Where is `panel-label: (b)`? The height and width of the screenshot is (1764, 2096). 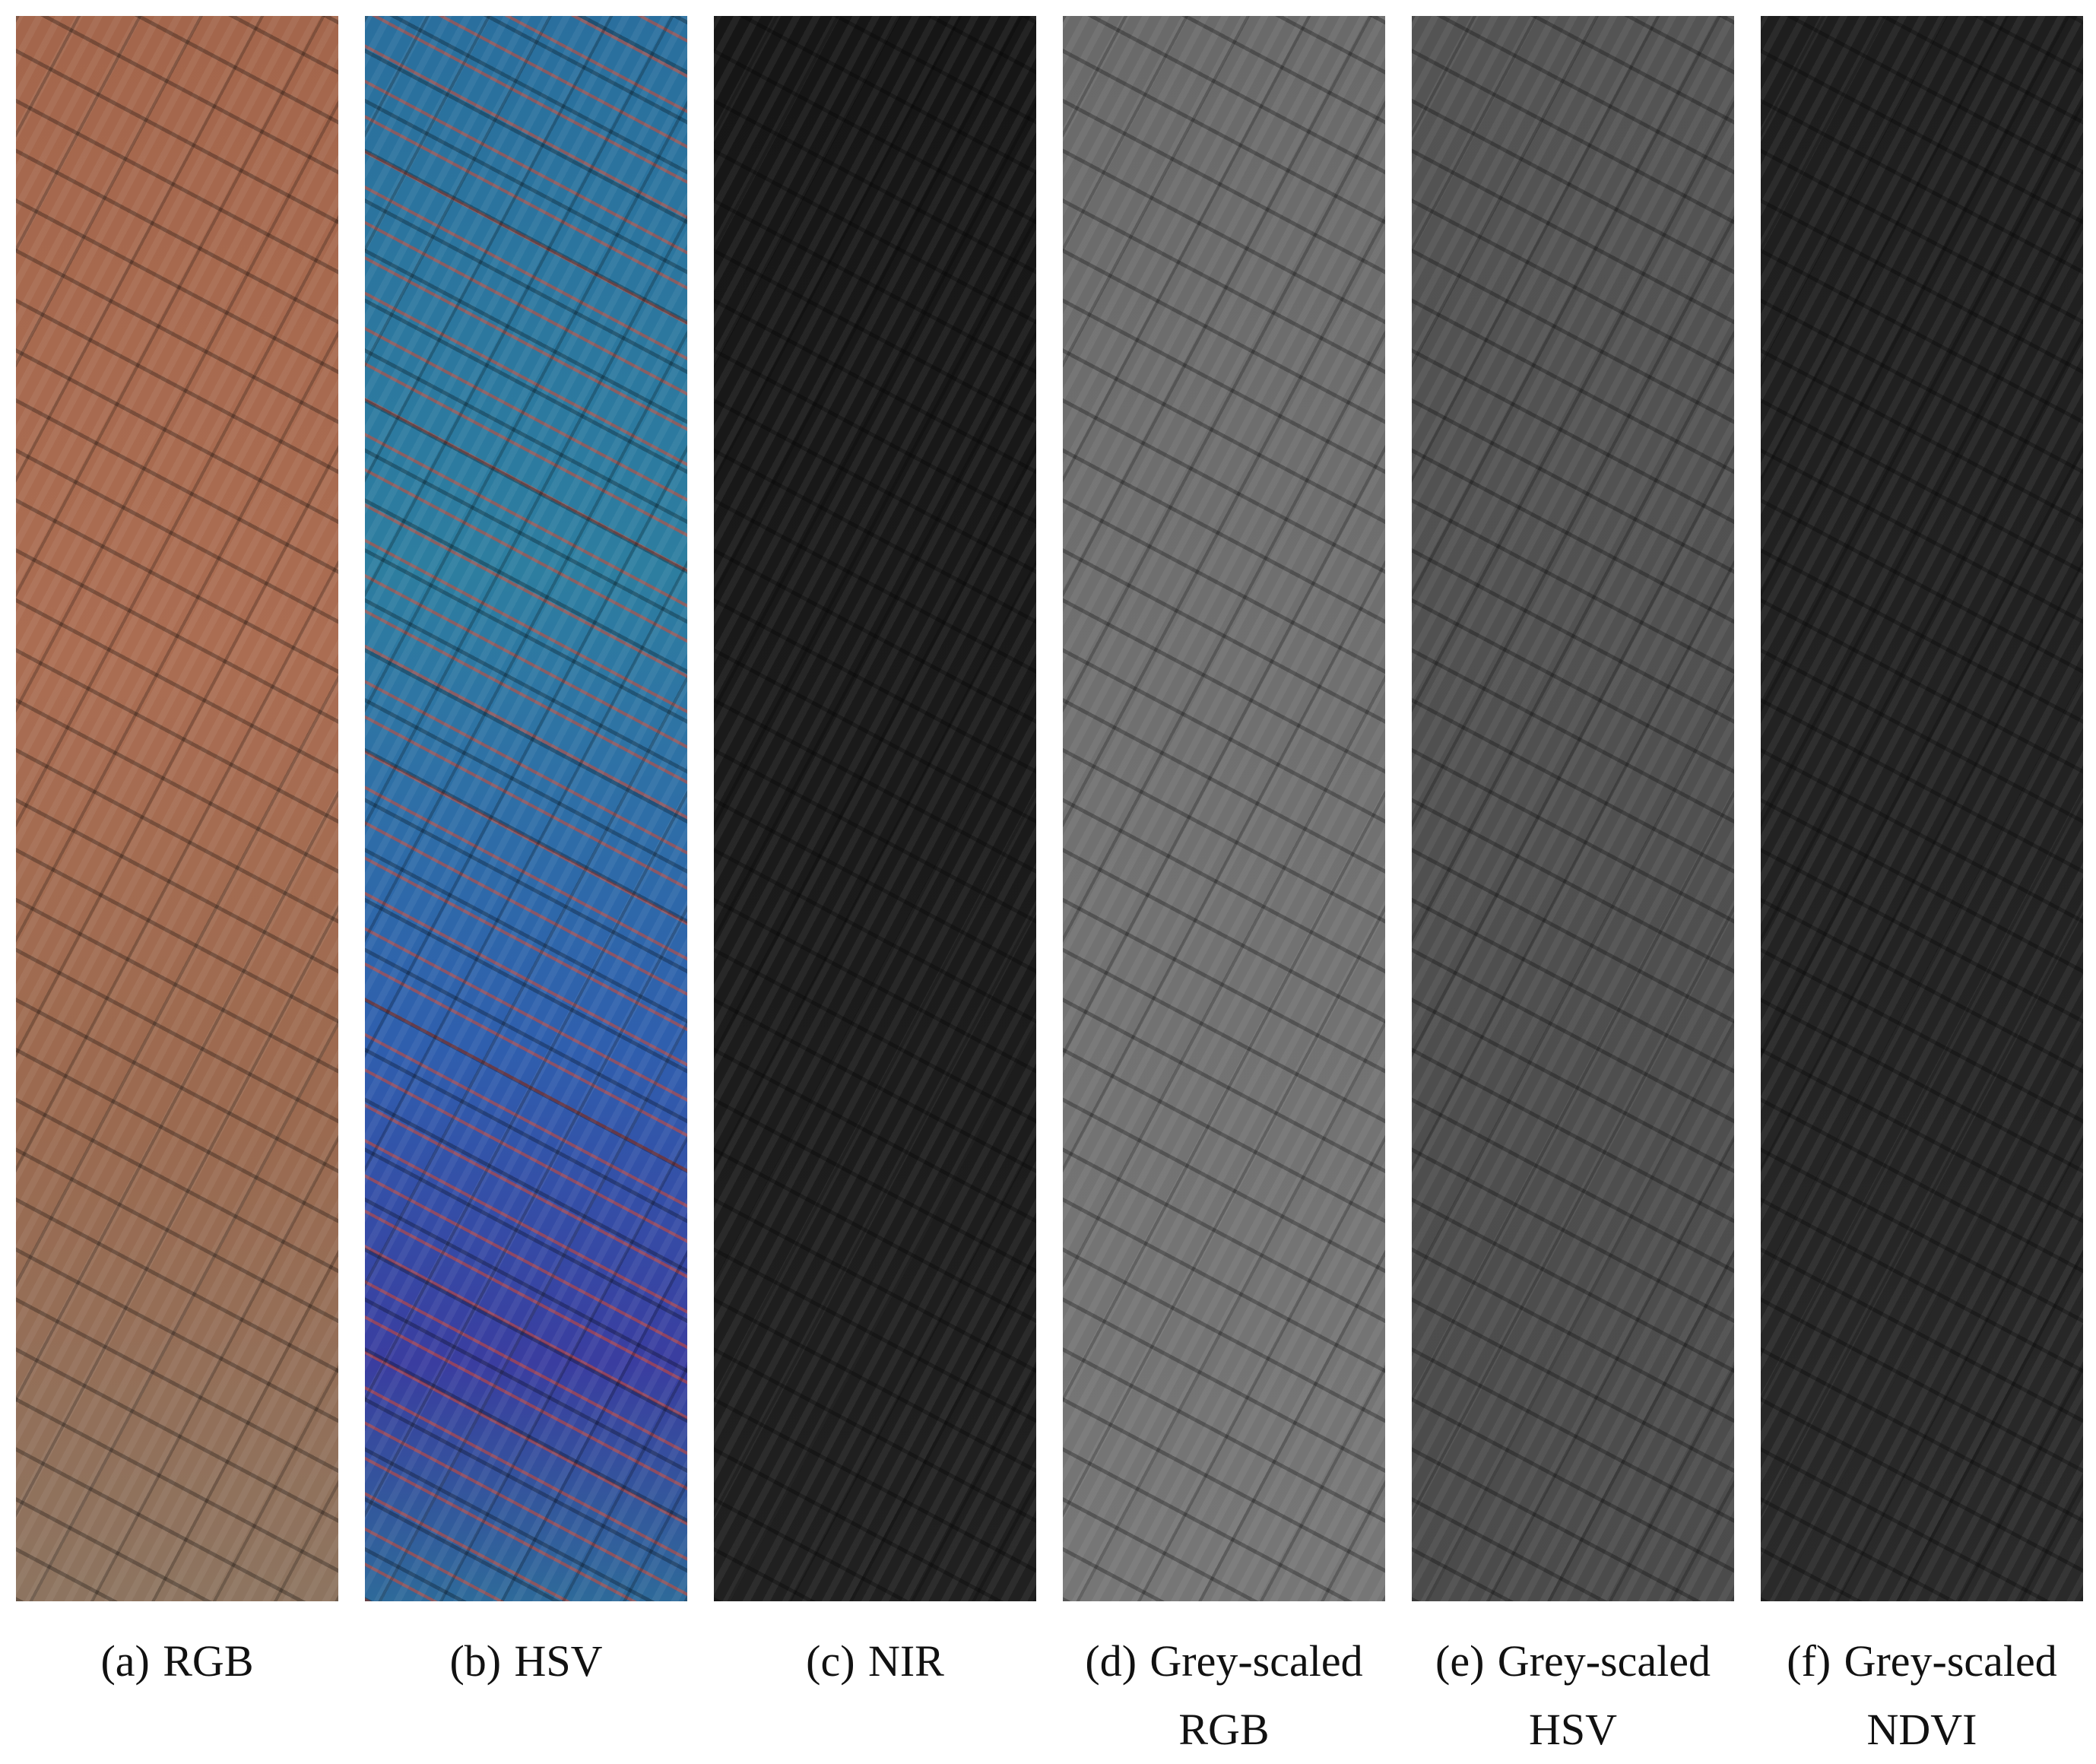 panel-label: (b) is located at coordinates (475, 1661).